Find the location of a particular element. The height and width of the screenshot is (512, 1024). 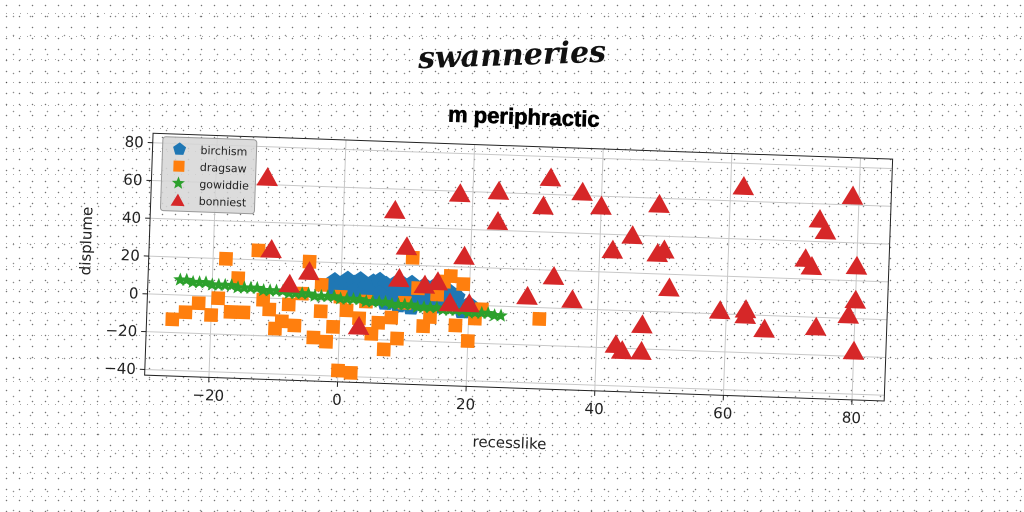

legend-entry: birchism is located at coordinates (210, 150).